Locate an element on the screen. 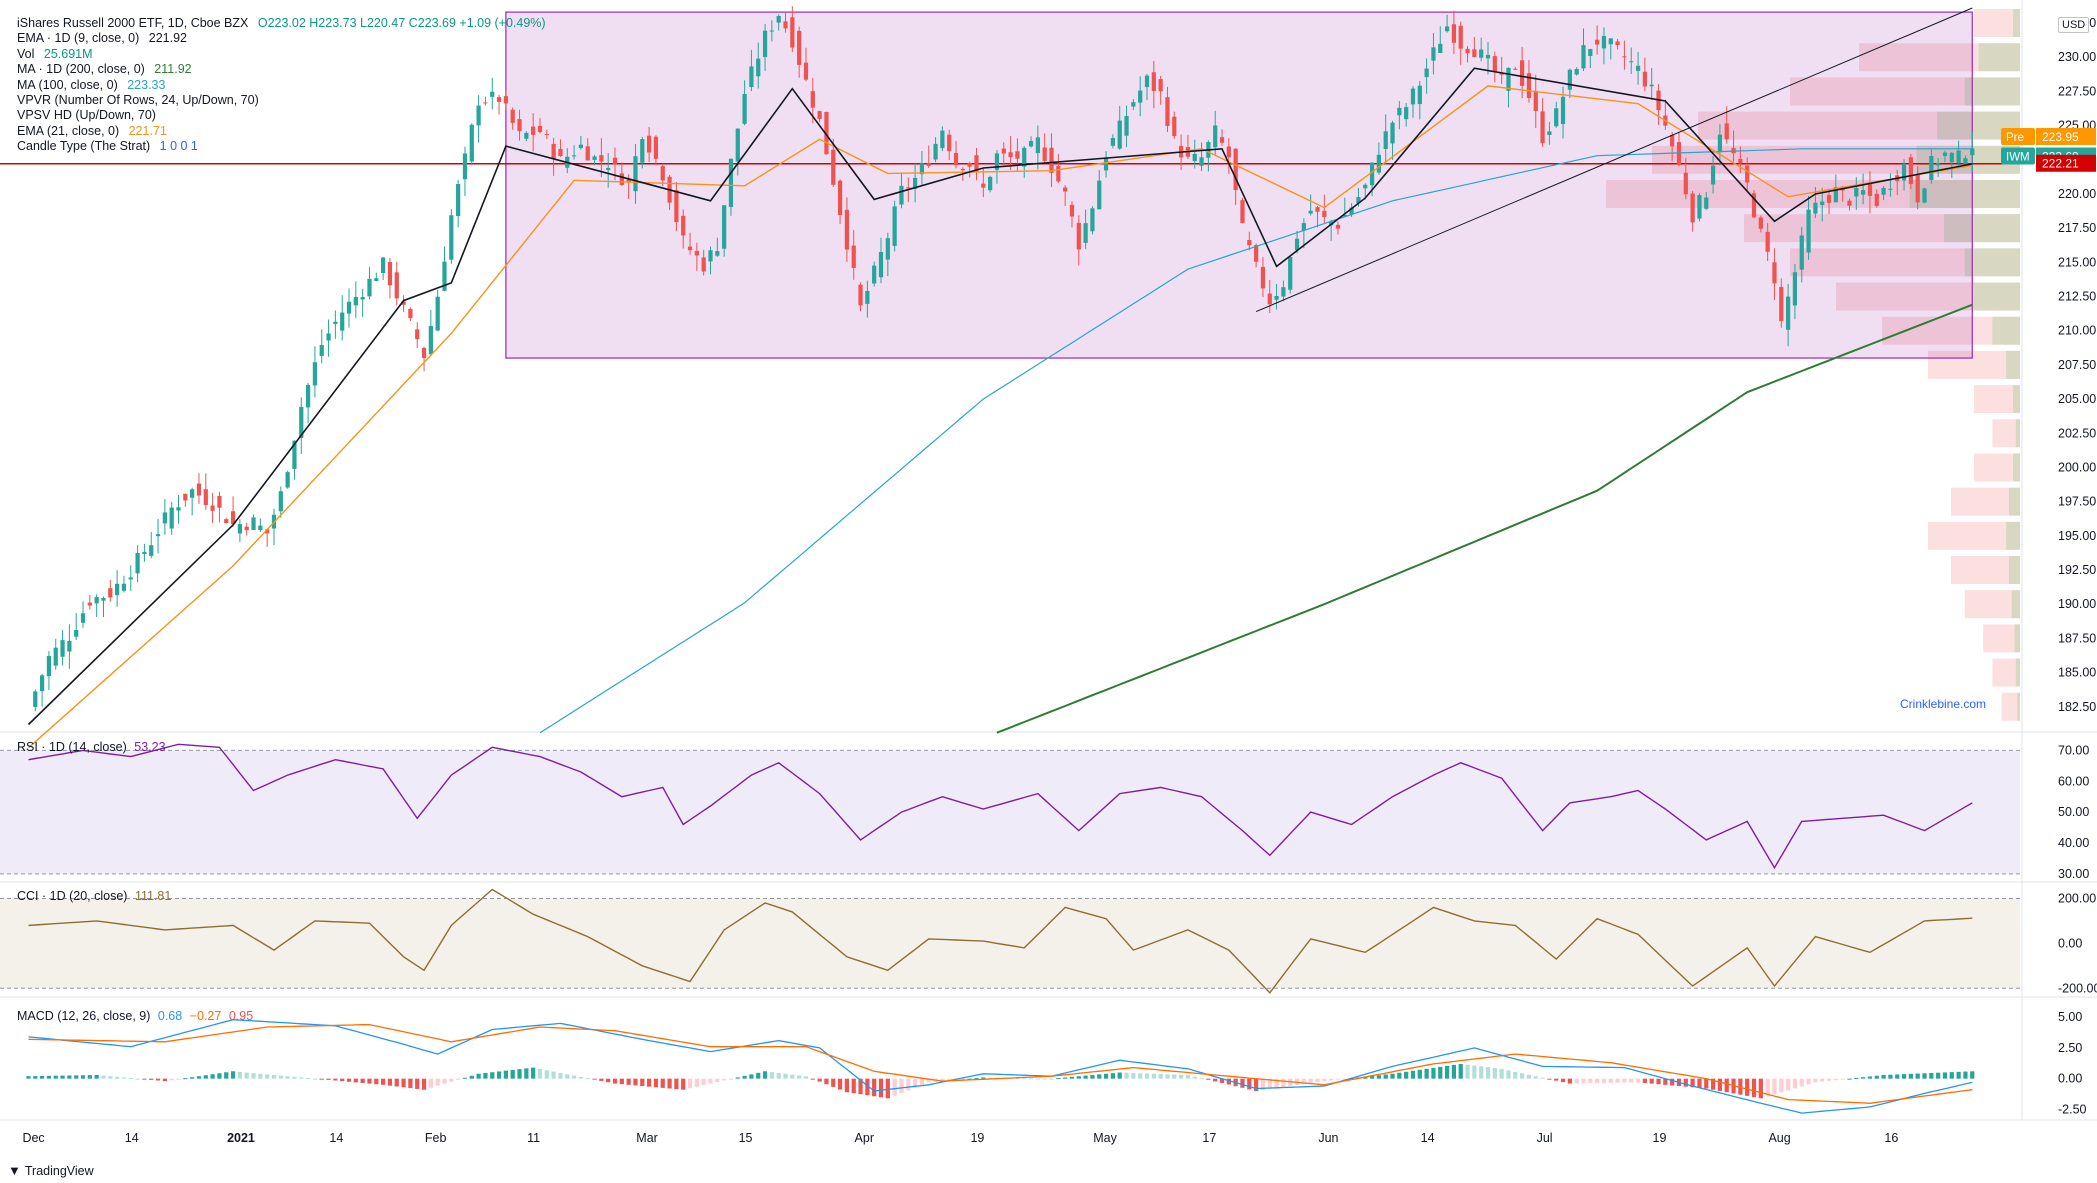 Image resolution: width=2097 pixels, height=1183 pixels. level-tag: 222.21 is located at coordinates (2066, 163).